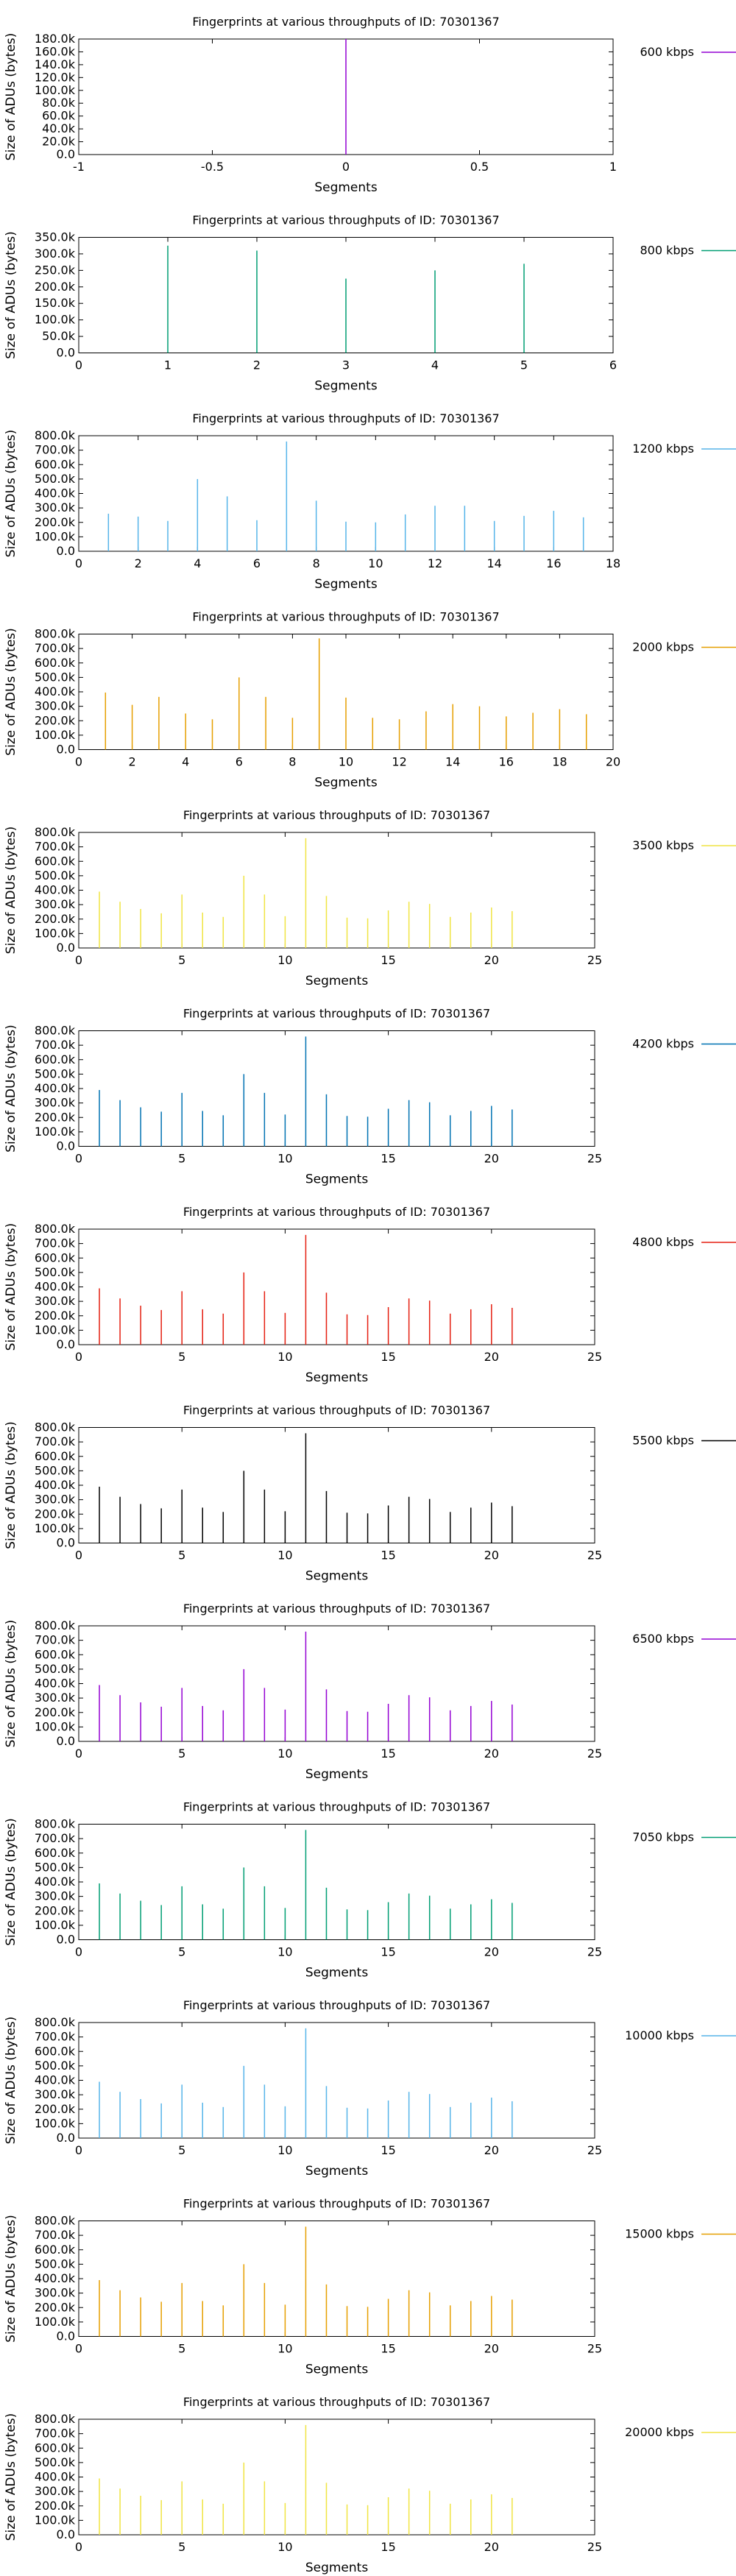 The width and height of the screenshot is (736, 2576). Describe the element at coordinates (663, 1044) in the screenshot. I see `legend-label: 4200 kbps` at that location.